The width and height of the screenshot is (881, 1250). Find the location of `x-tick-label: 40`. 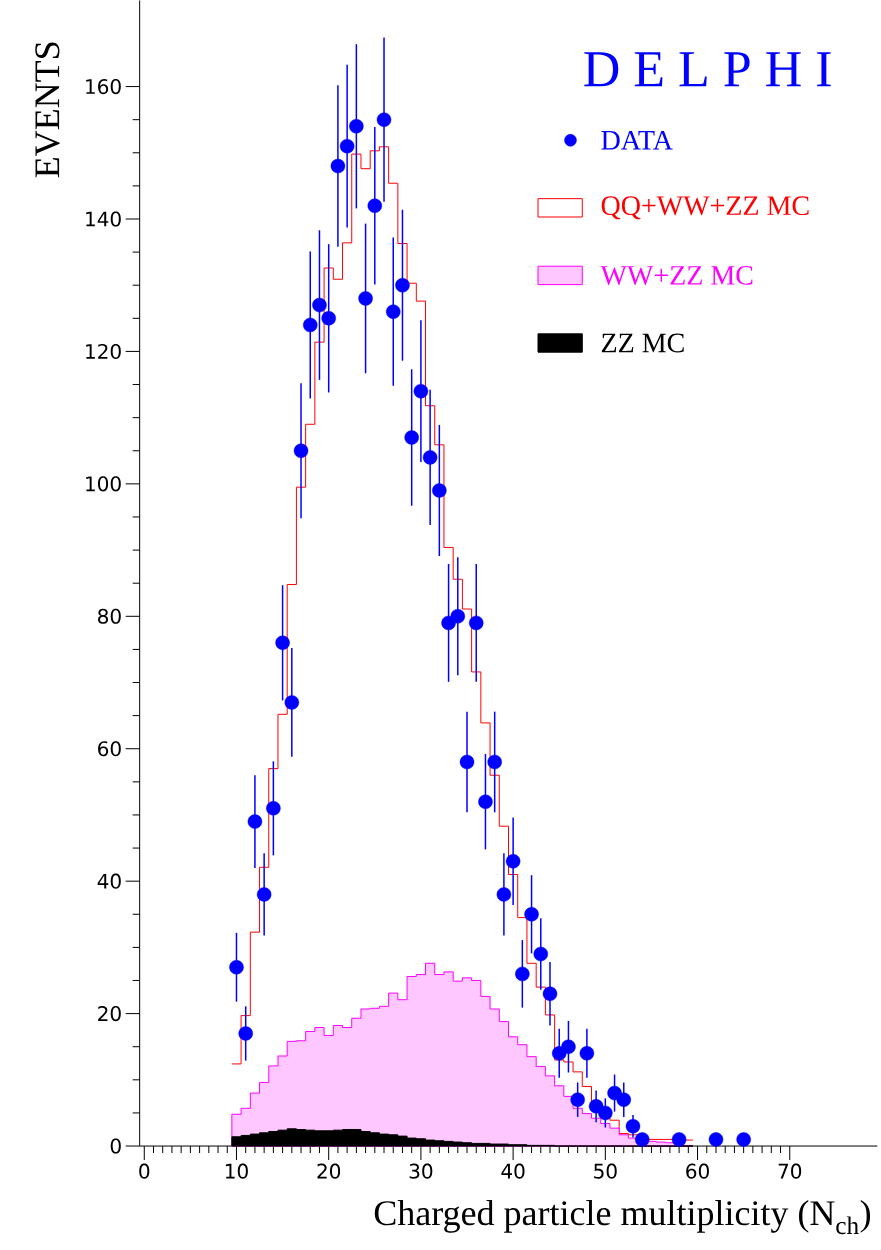

x-tick-label: 40 is located at coordinates (513, 1171).